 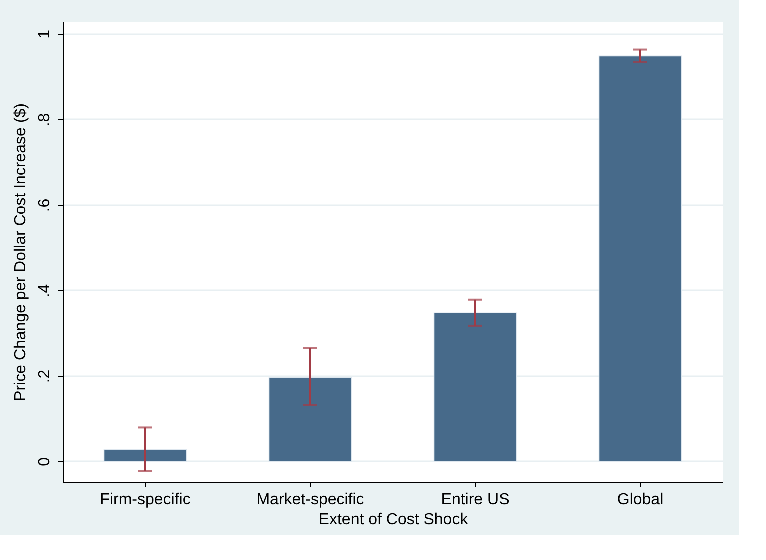 I want to click on x-tick-label: Market-specific, so click(x=310, y=500).